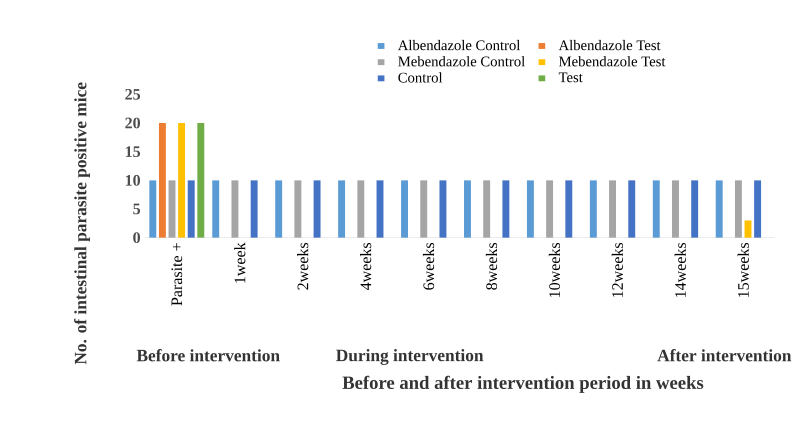 The height and width of the screenshot is (443, 802). Describe the element at coordinates (132, 94) in the screenshot. I see `y-tick-label: 25` at that location.